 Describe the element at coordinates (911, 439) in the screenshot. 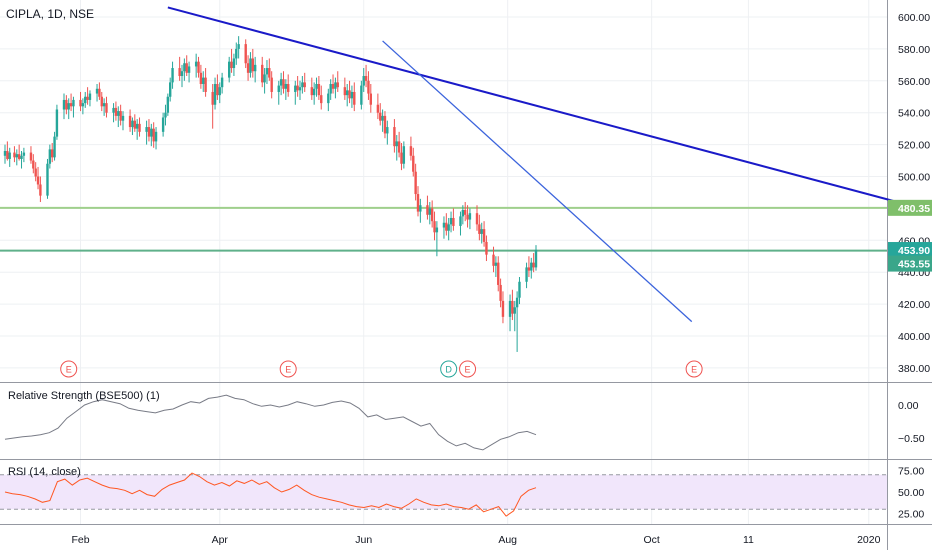

I see `rs-tick-label: −0.50` at that location.